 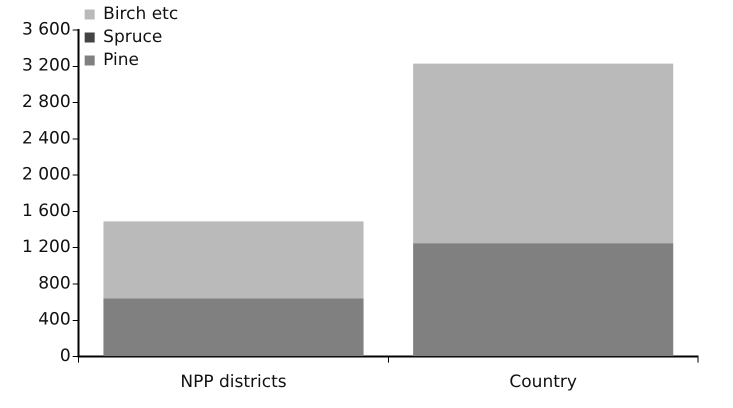 What do you see at coordinates (543, 382) in the screenshot?
I see `x-tick-label: Country` at bounding box center [543, 382].